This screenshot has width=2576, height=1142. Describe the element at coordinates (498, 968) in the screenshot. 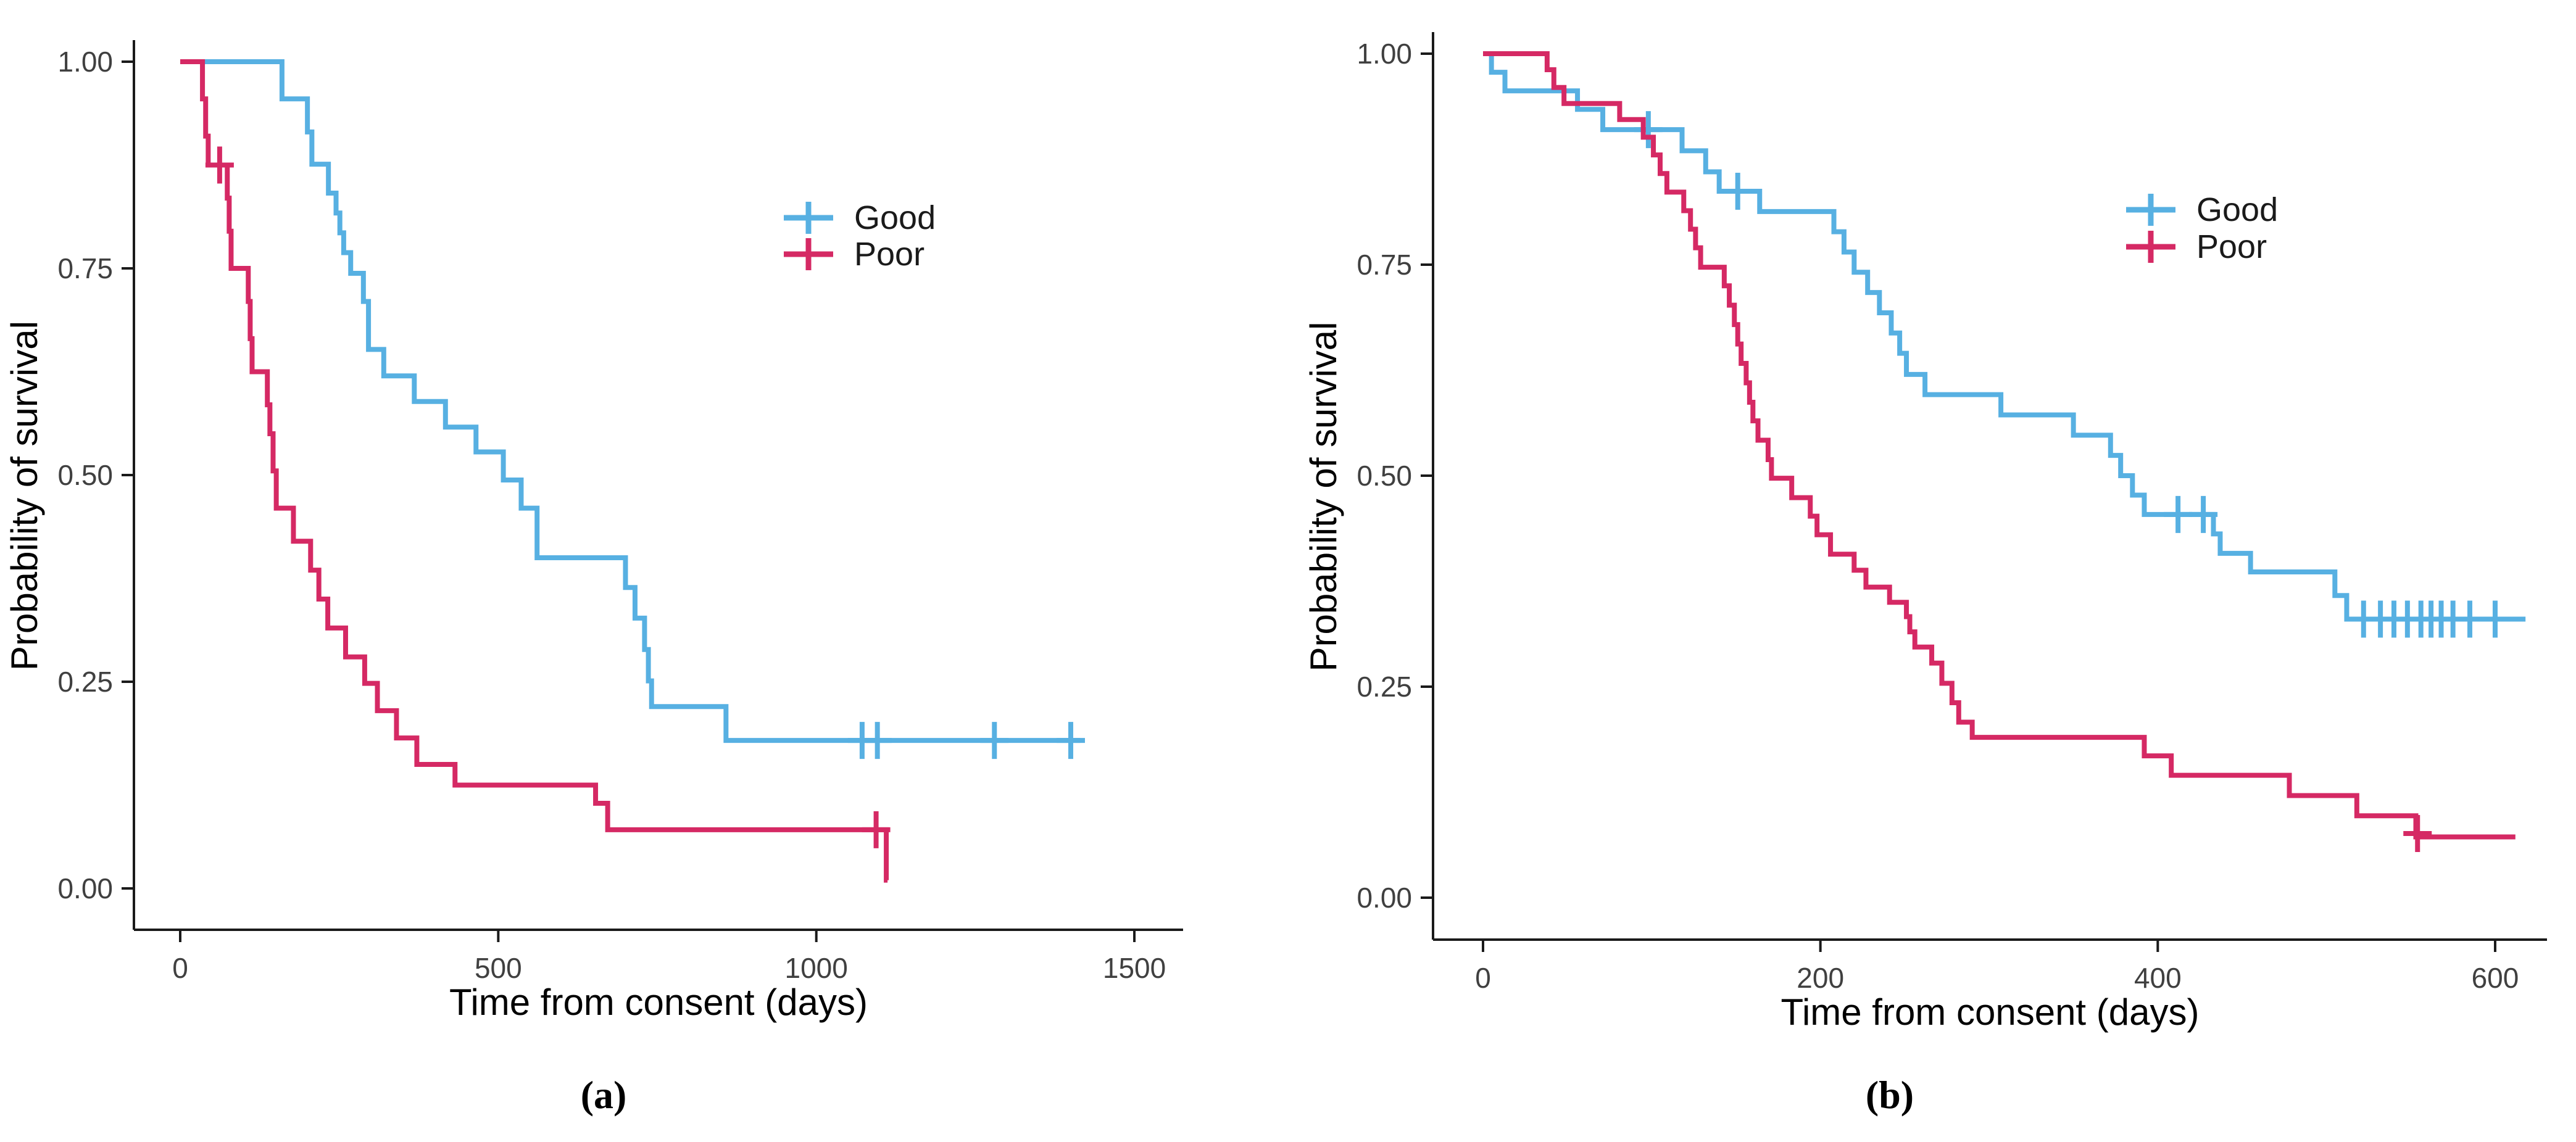

I see `x-tick-label: 500` at that location.